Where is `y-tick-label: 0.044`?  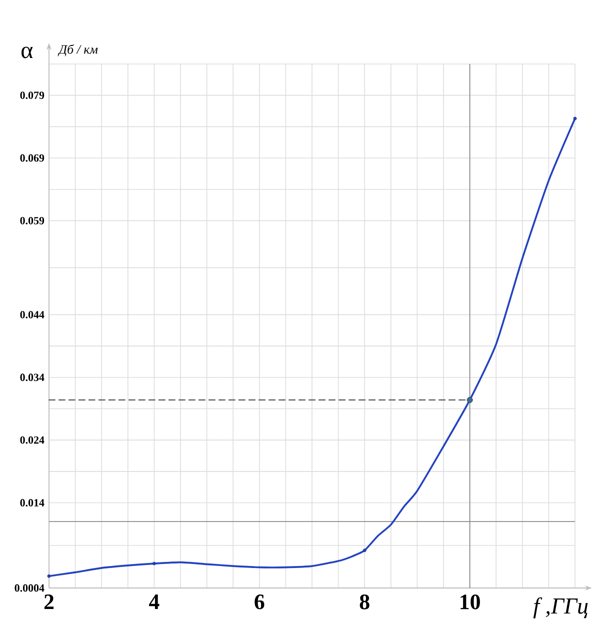
y-tick-label: 0.044 is located at coordinates (32, 314).